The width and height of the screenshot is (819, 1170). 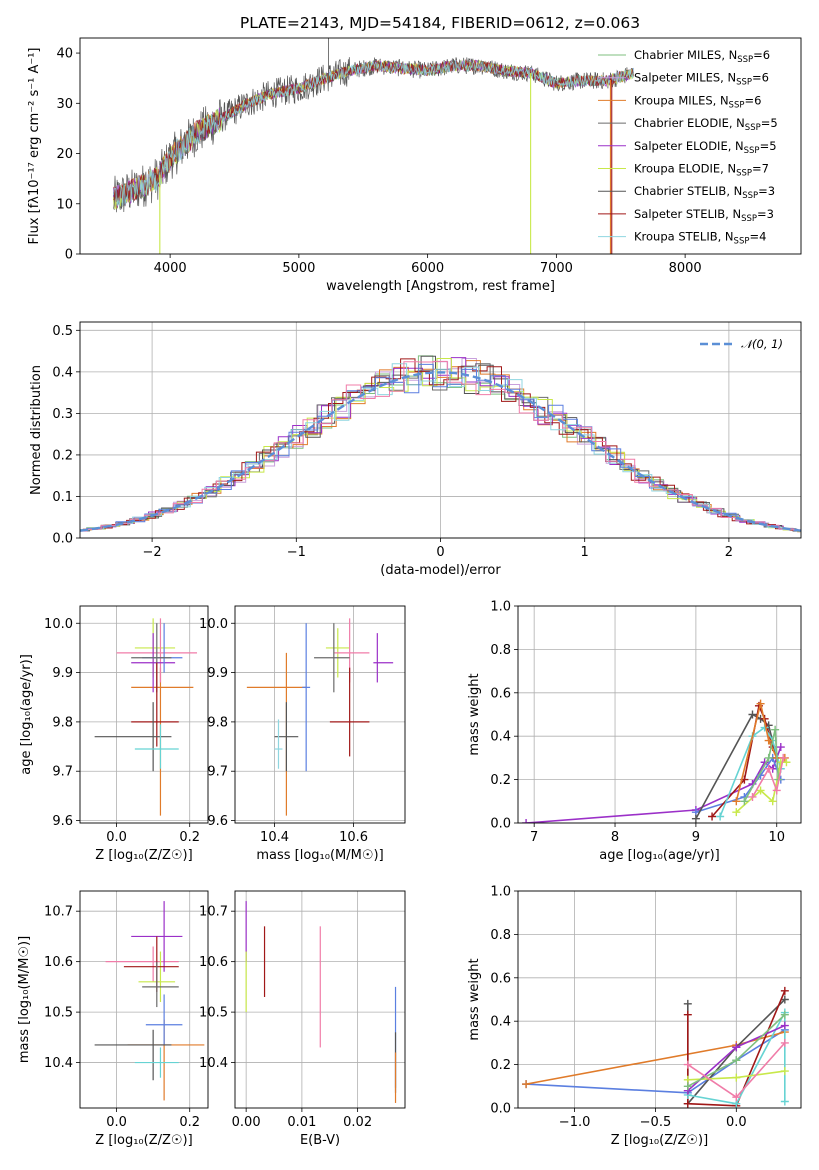 What do you see at coordinates (58, 912) in the screenshot?
I see `y-tick-label: 10.7` at bounding box center [58, 912].